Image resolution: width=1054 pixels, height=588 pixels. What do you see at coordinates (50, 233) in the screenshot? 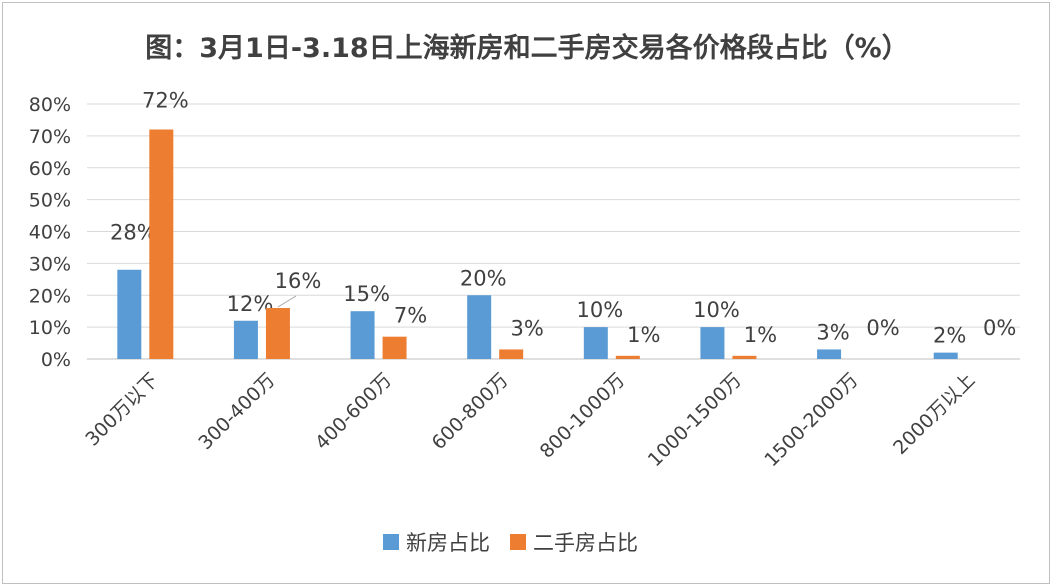
I see `y-tick-label: 40%` at bounding box center [50, 233].